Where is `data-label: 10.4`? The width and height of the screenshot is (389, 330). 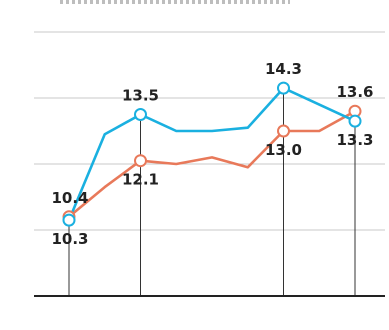
data-label: 10.4 is located at coordinates (69, 198).